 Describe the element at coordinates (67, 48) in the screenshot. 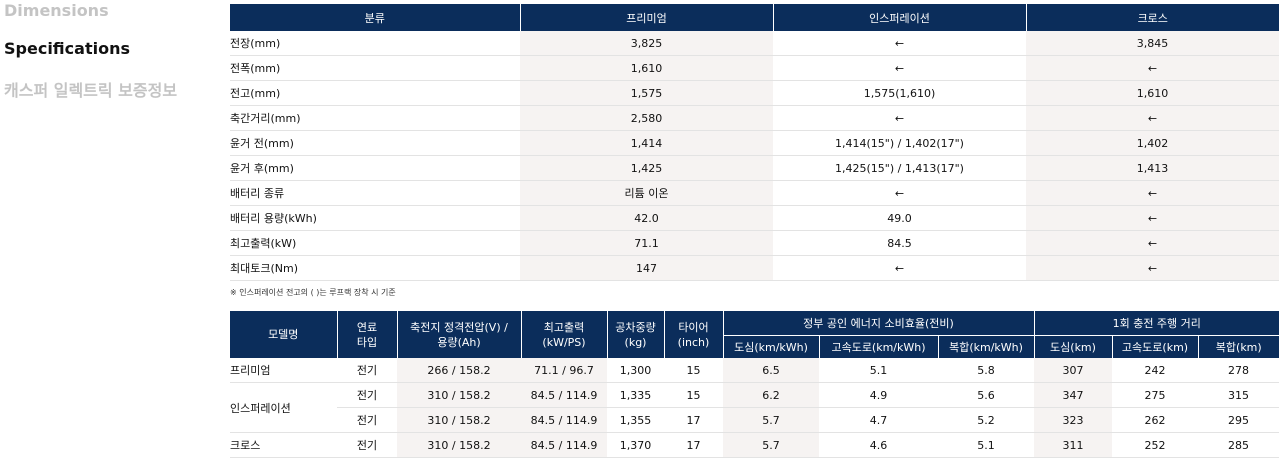

I see `nav-item-specifications: Specifications` at that location.